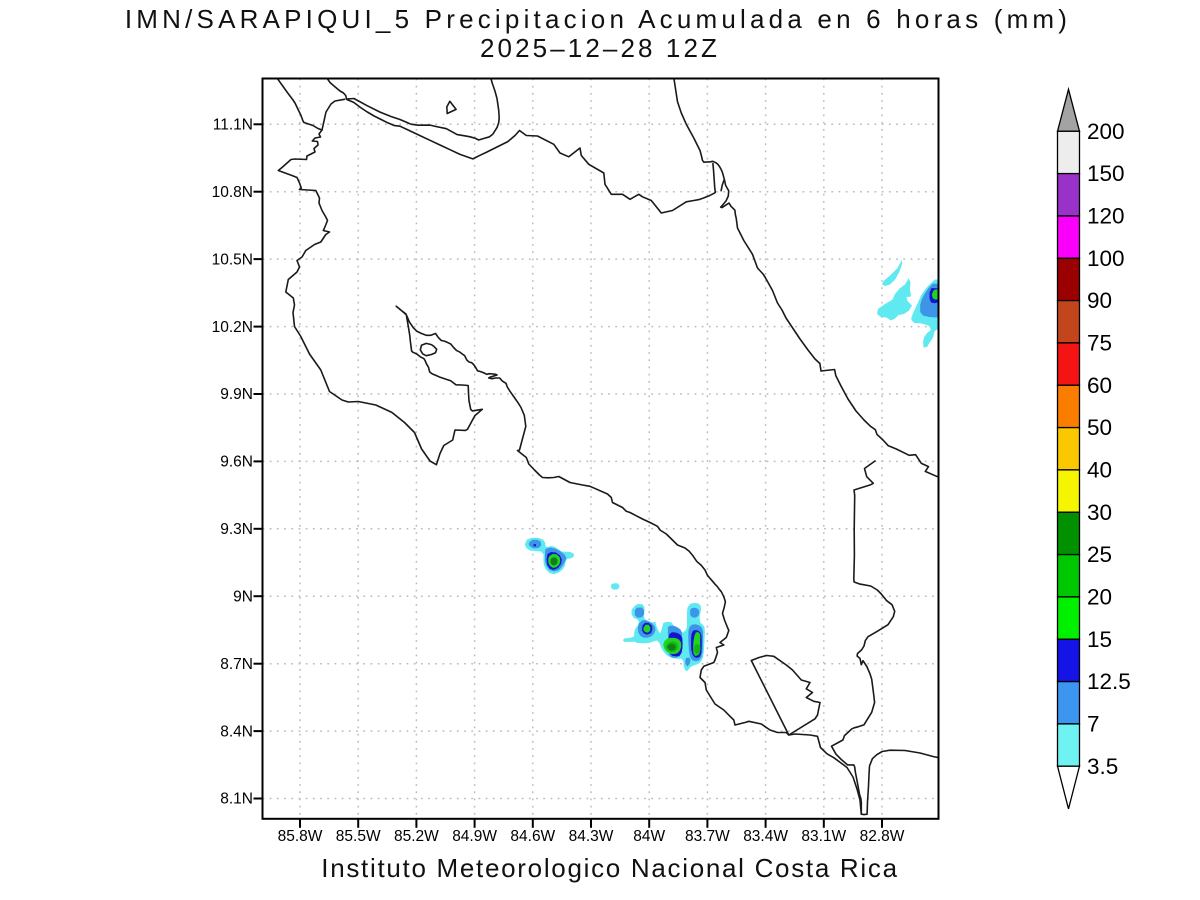 This screenshot has height=900, width=1200. Describe the element at coordinates (1093, 723) in the screenshot. I see `svg-text: 7` at that location.